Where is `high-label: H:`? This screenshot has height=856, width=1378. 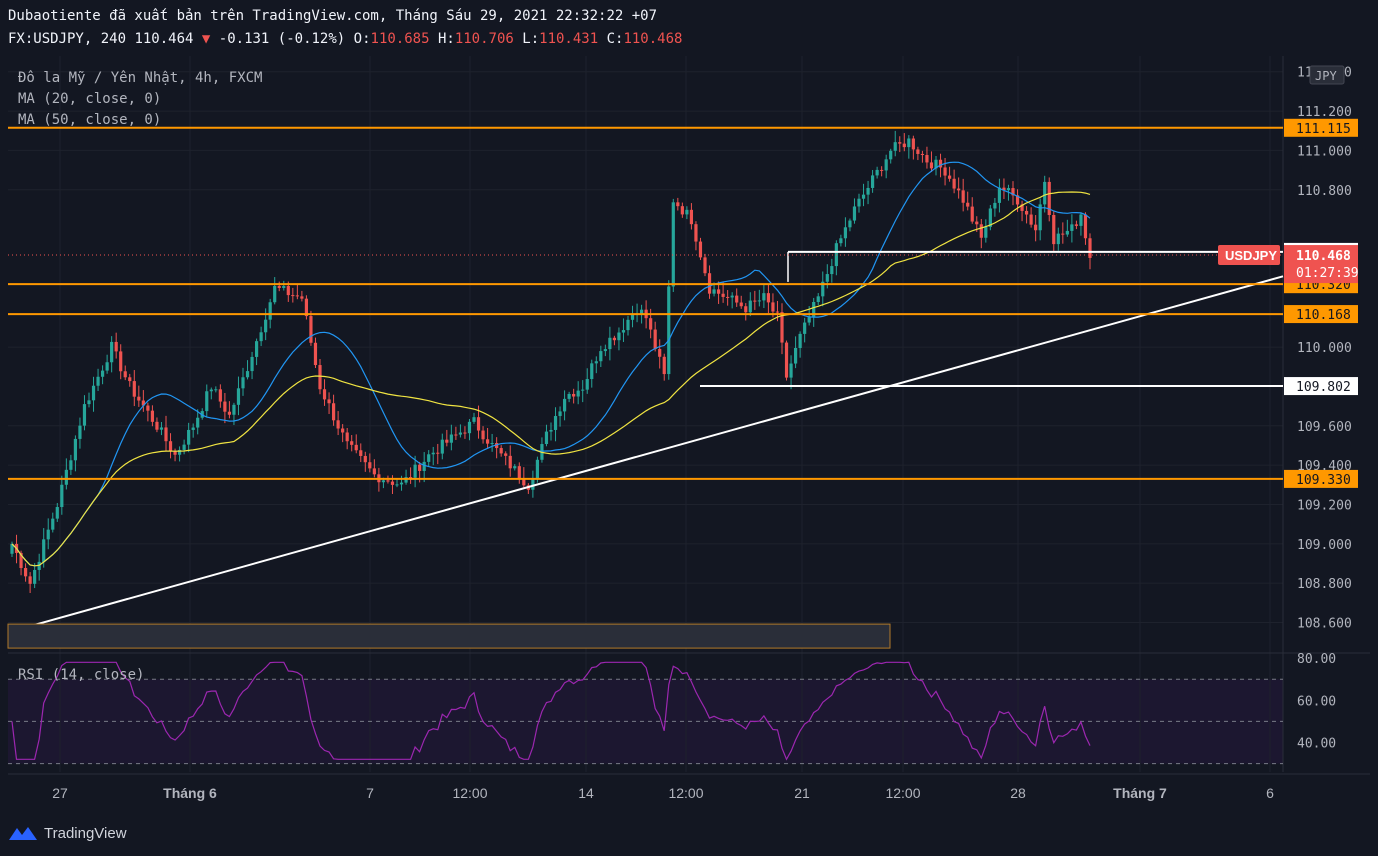
high-label: H: is located at coordinates (446, 39).